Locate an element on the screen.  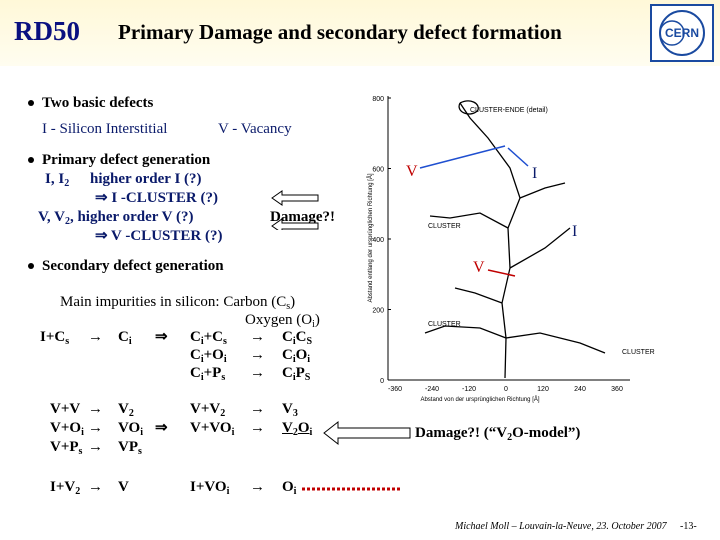
product: Ci is located at coordinates (125, 339).